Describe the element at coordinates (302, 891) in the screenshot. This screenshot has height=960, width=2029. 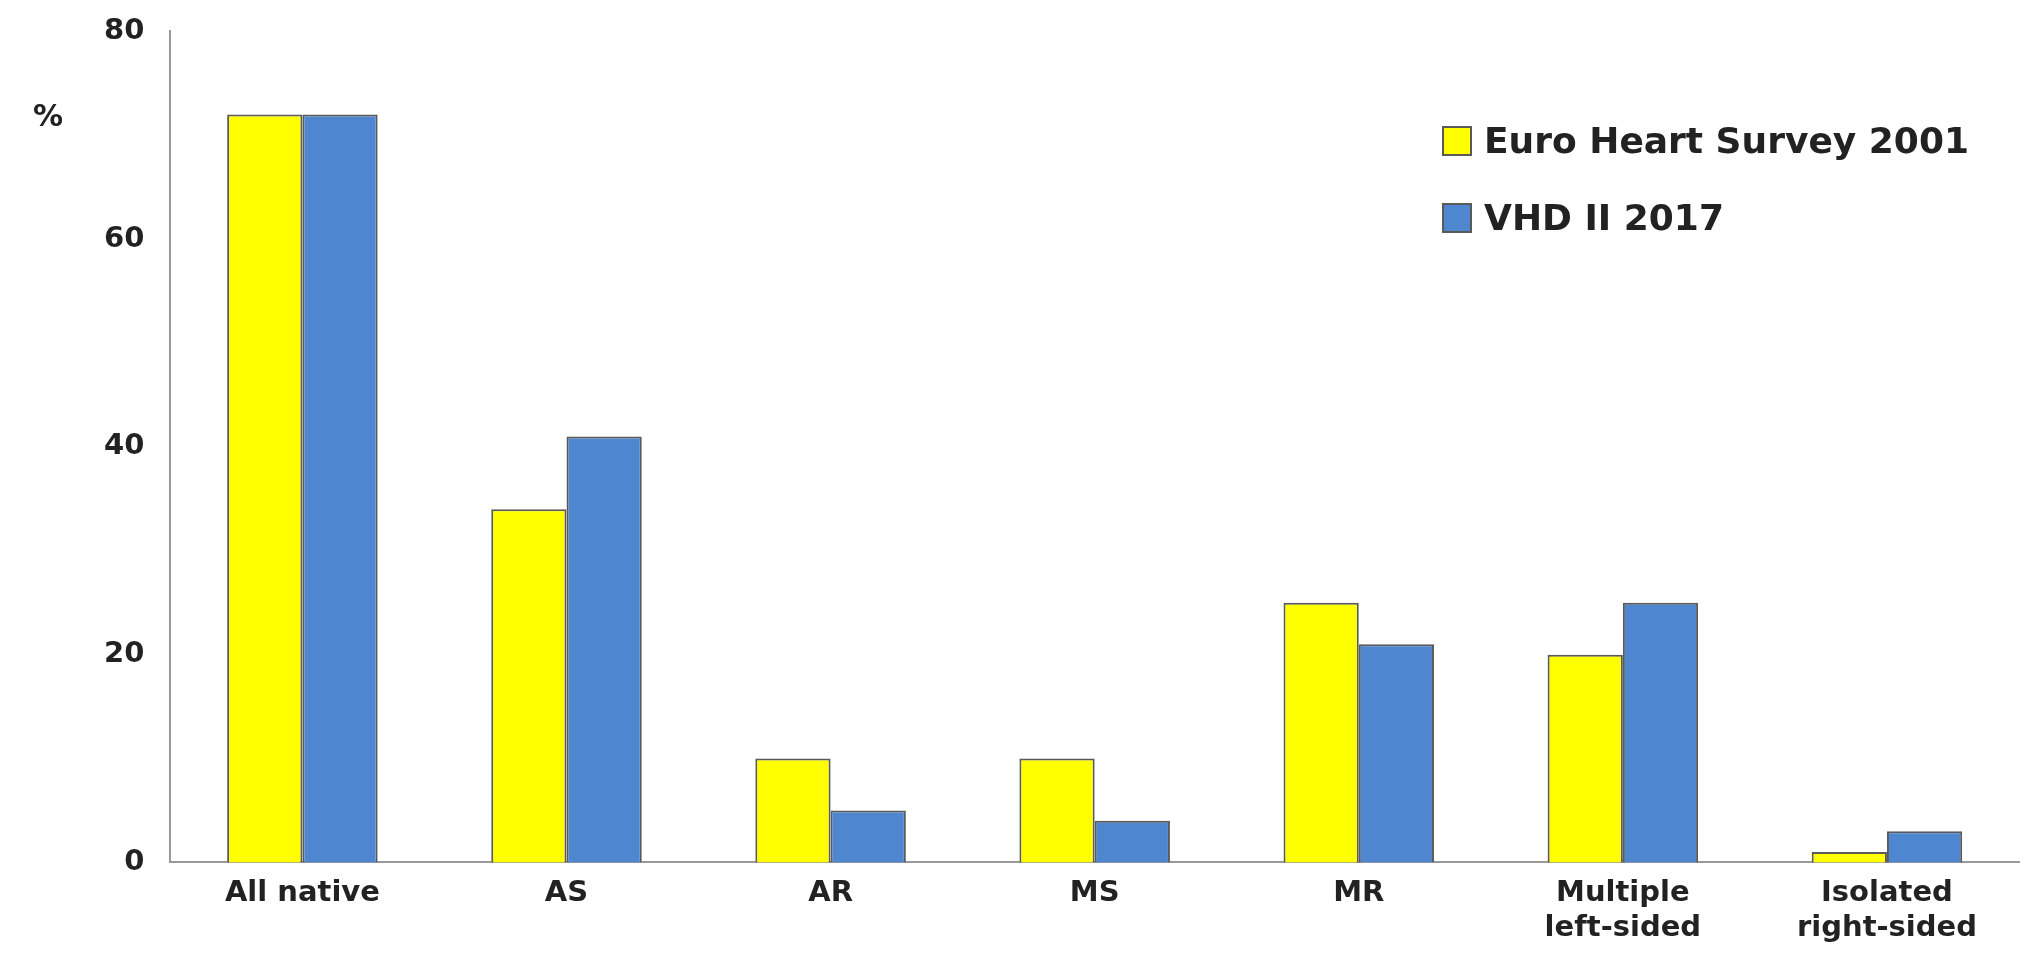
I see `x-tick-label: All native` at that location.